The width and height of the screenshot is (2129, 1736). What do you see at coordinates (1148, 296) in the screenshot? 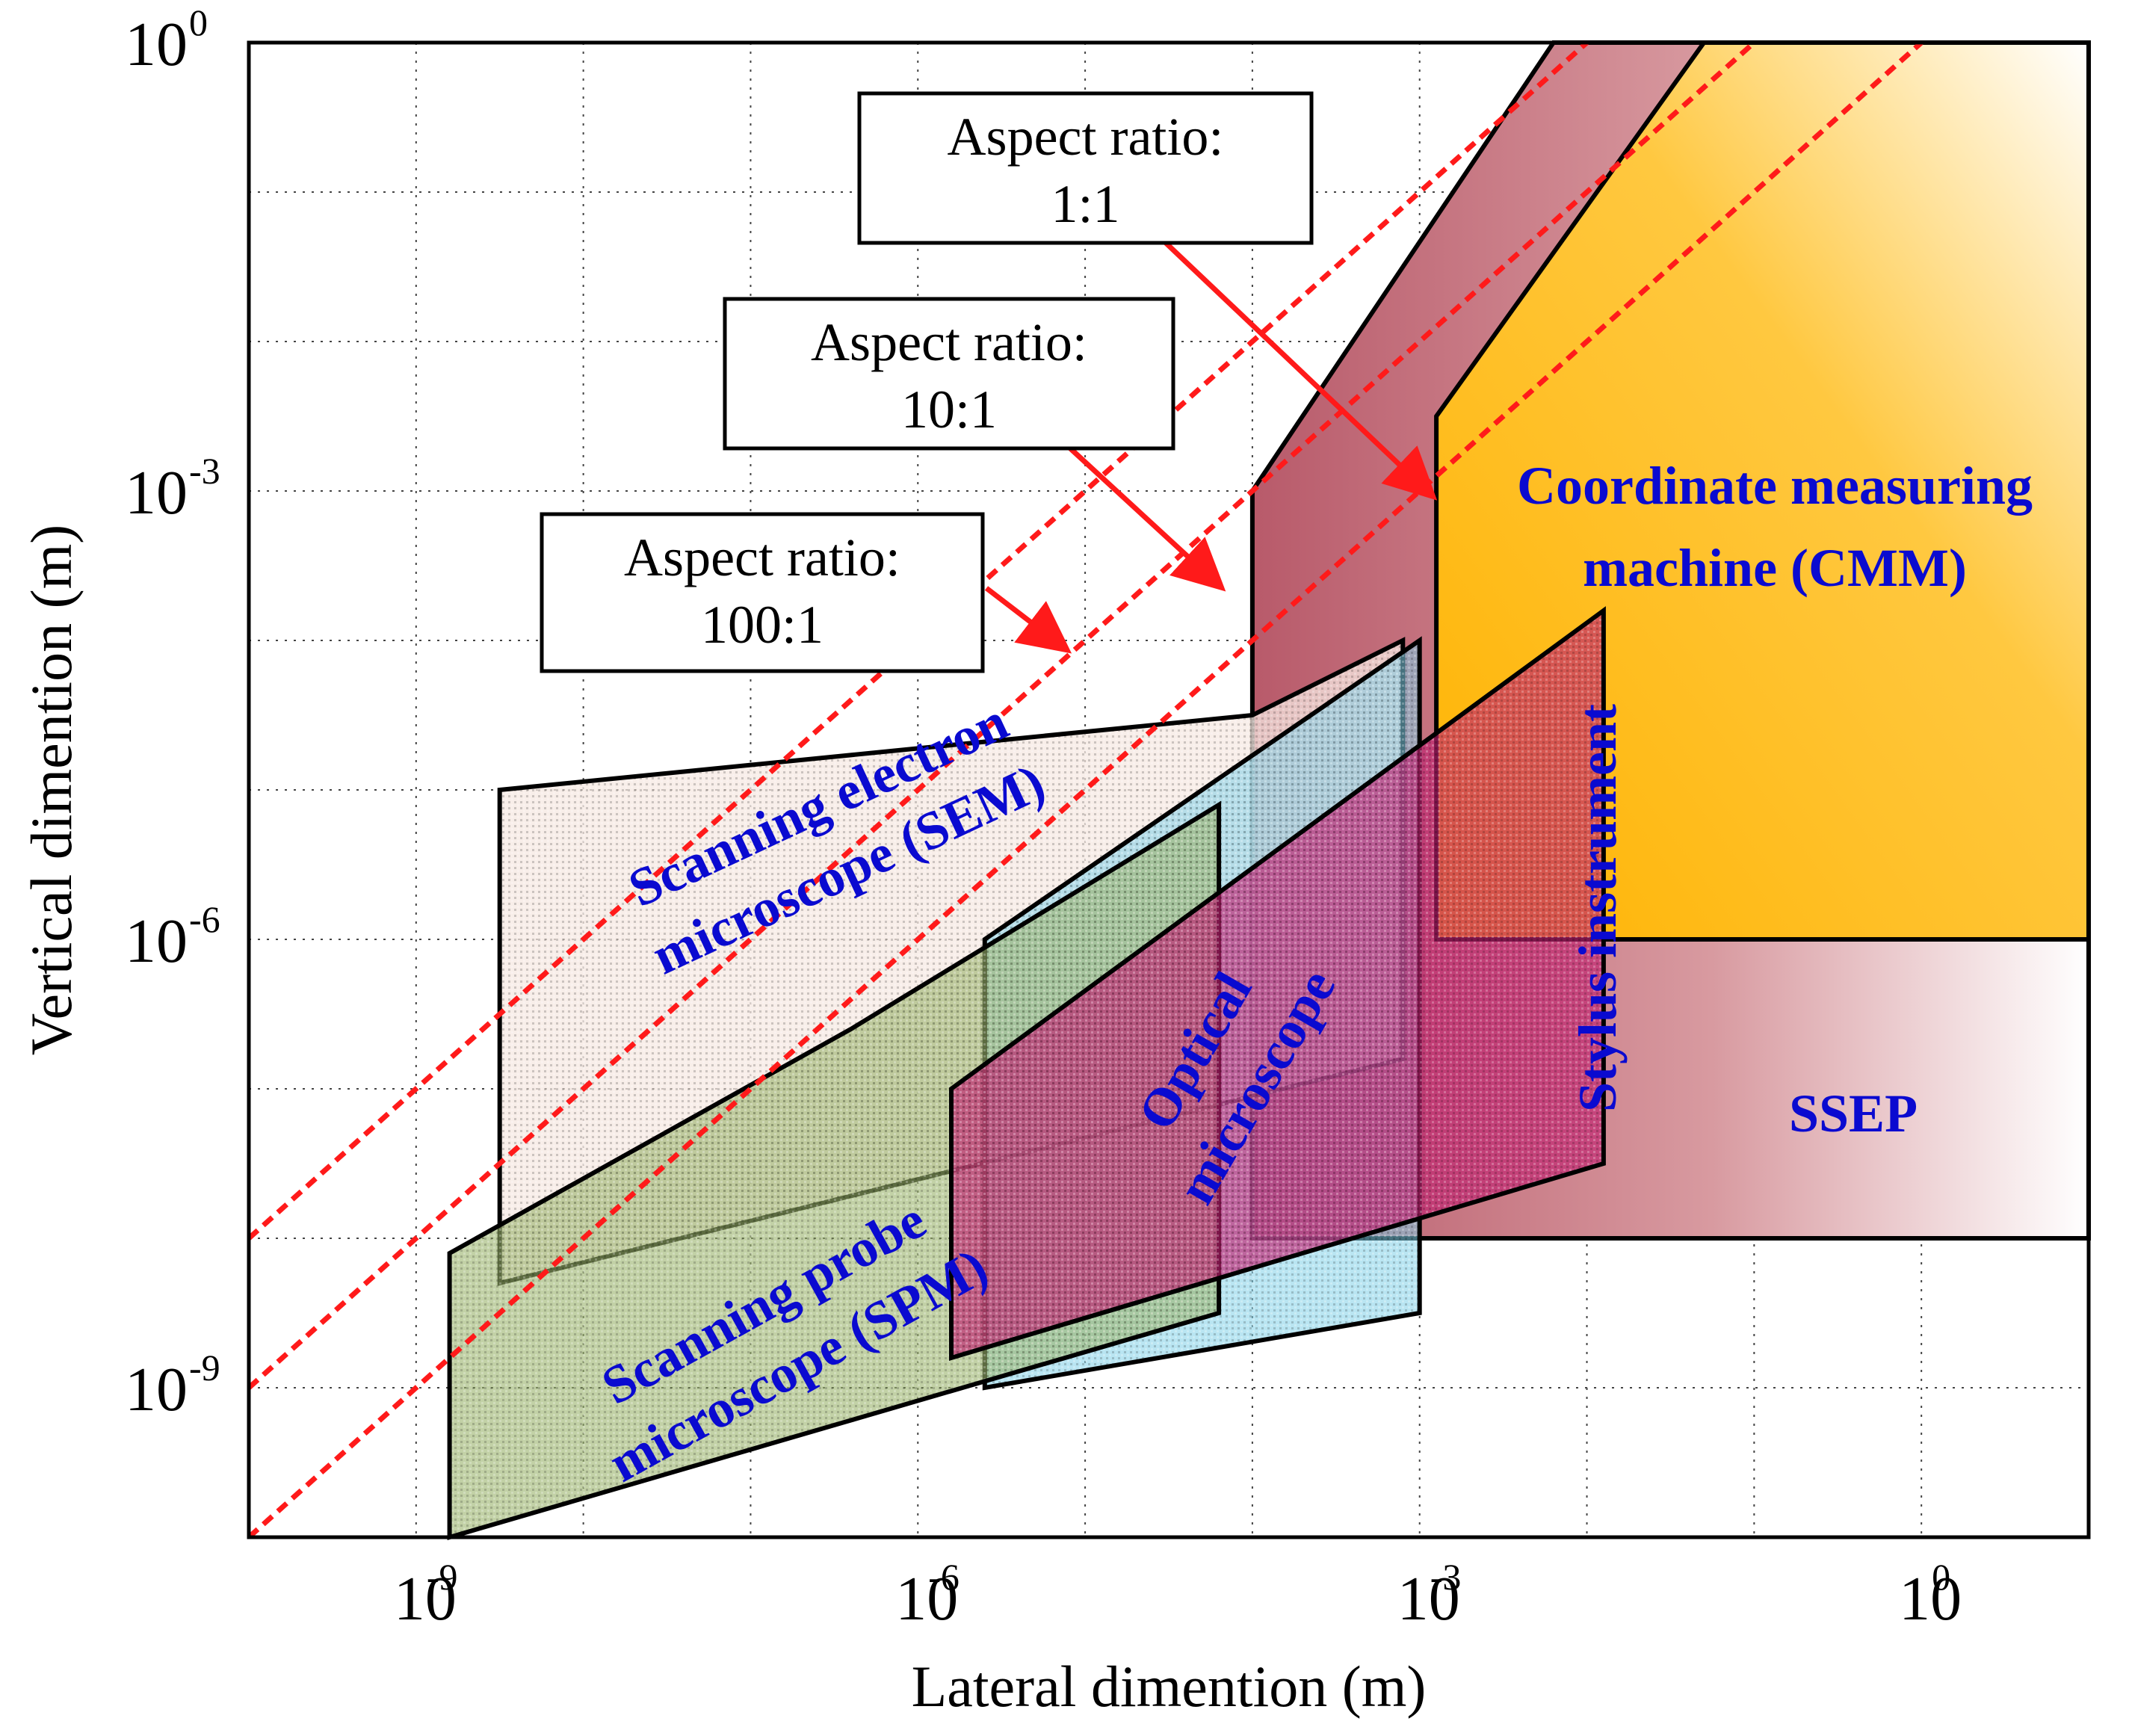
I see `callout-1-1: Aspect ratio: 1:1` at bounding box center [1148, 296].